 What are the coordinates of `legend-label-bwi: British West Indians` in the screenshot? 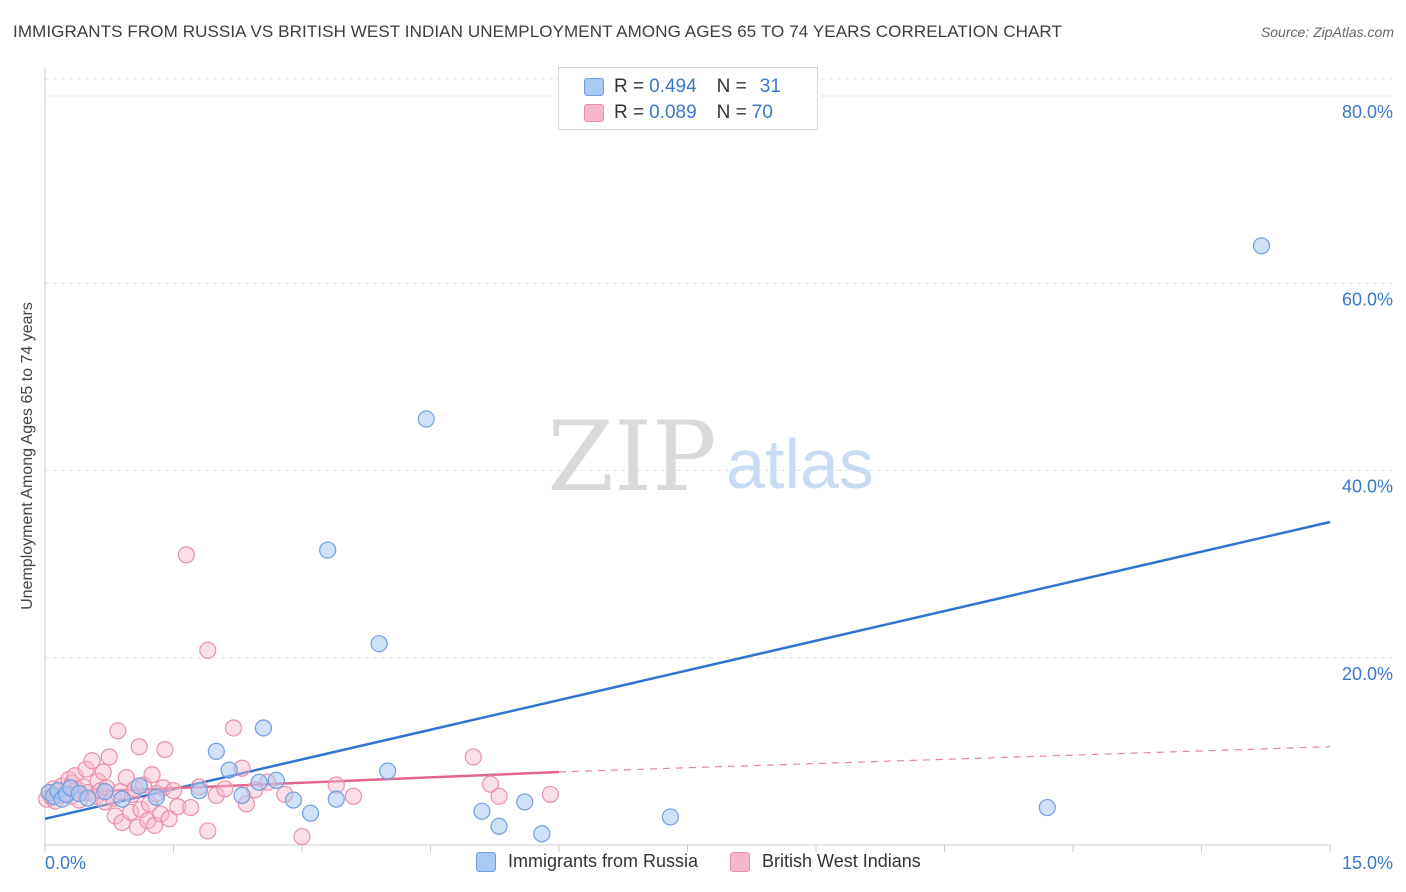 It's located at (841, 861).